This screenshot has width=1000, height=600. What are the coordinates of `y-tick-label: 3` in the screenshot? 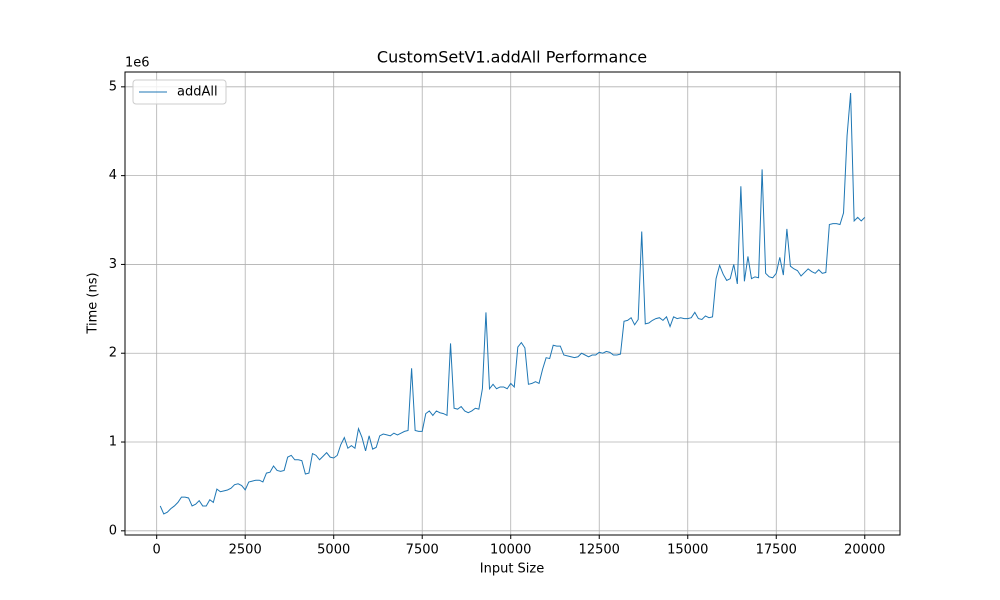 It's located at (113, 264).